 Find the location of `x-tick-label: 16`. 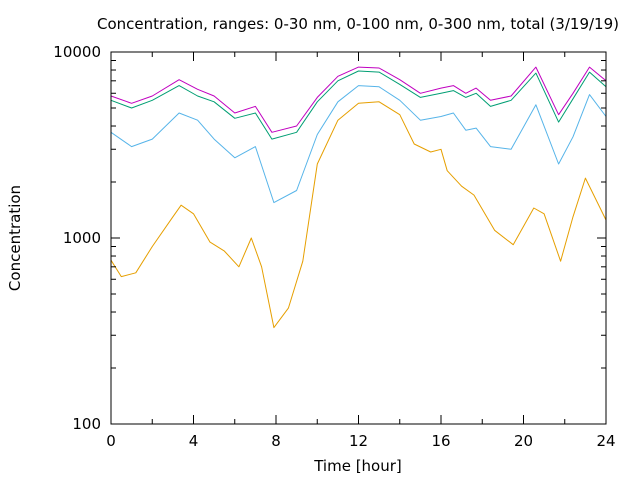

x-tick-label: 16 is located at coordinates (440, 441).